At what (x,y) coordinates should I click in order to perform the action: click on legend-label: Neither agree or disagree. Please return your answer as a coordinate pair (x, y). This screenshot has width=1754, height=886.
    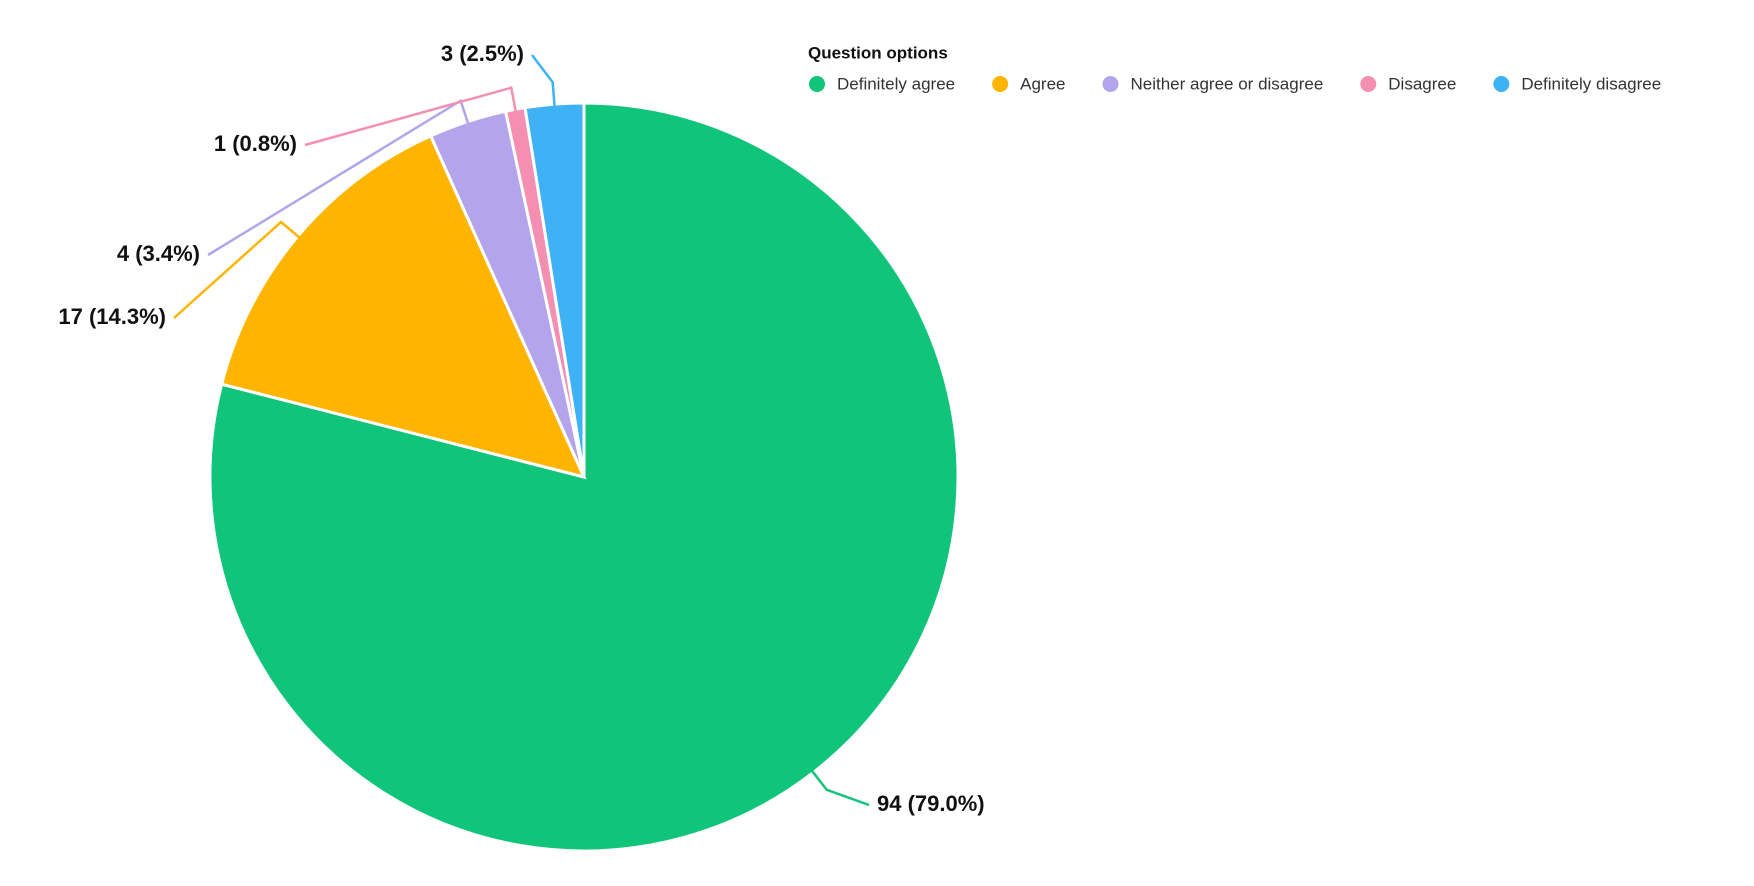
    Looking at the image, I should click on (1227, 83).